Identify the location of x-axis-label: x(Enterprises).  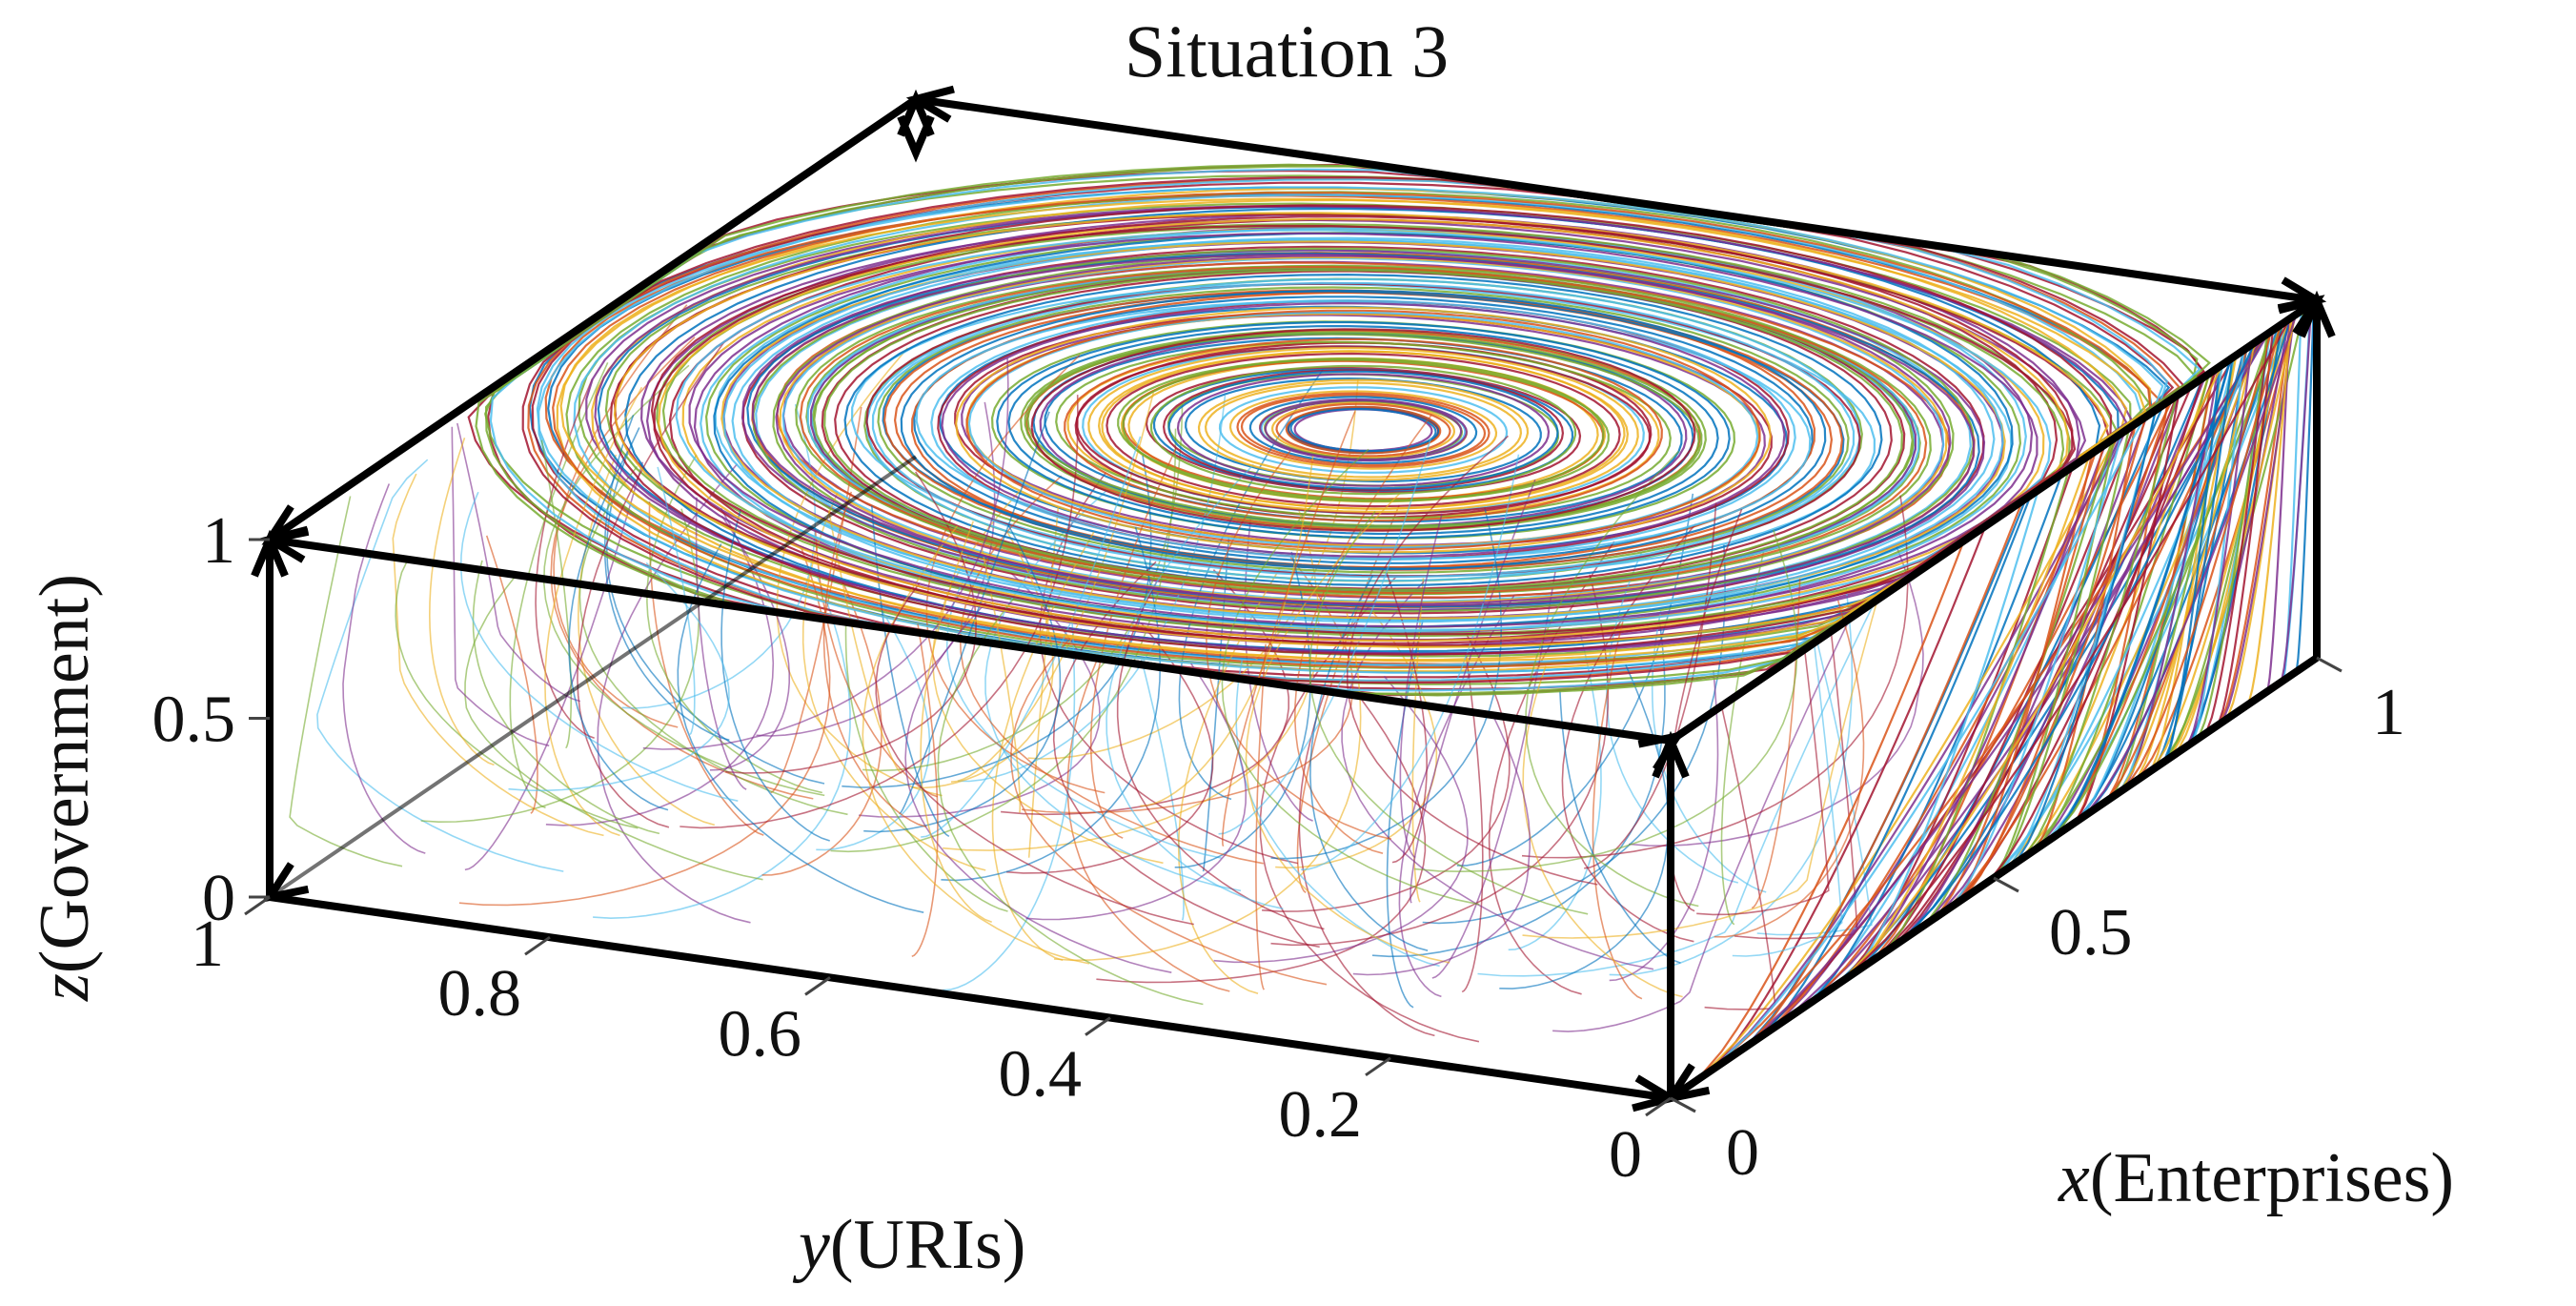
(2256, 1178).